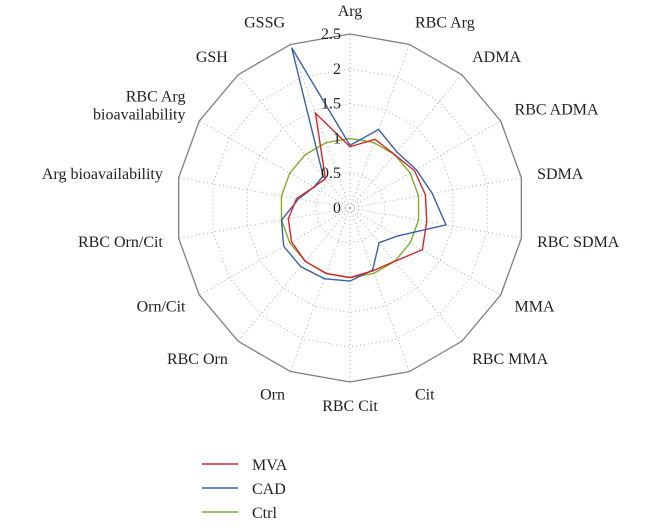 This screenshot has height=529, width=647. I want to click on tick-label: 0, so click(337, 208).